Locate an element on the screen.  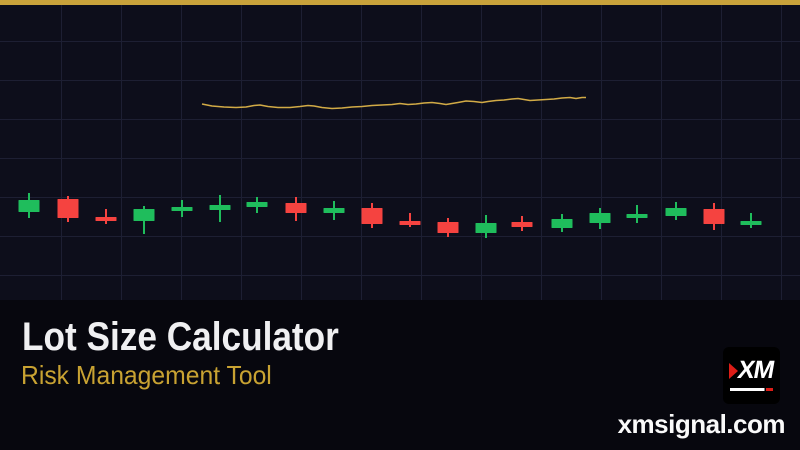
xm-logo: XM is located at coordinates (751, 375).